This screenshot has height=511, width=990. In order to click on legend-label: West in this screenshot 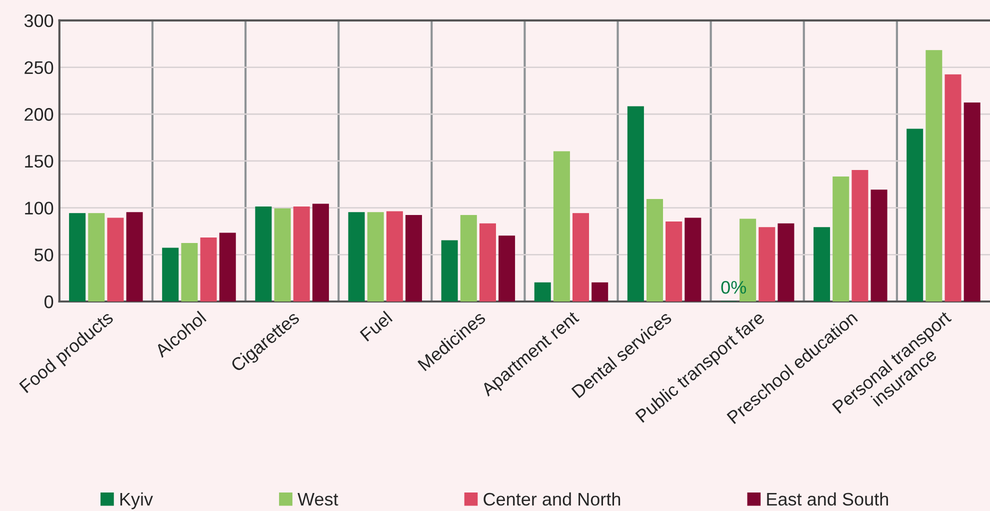, I will do `click(318, 499)`.